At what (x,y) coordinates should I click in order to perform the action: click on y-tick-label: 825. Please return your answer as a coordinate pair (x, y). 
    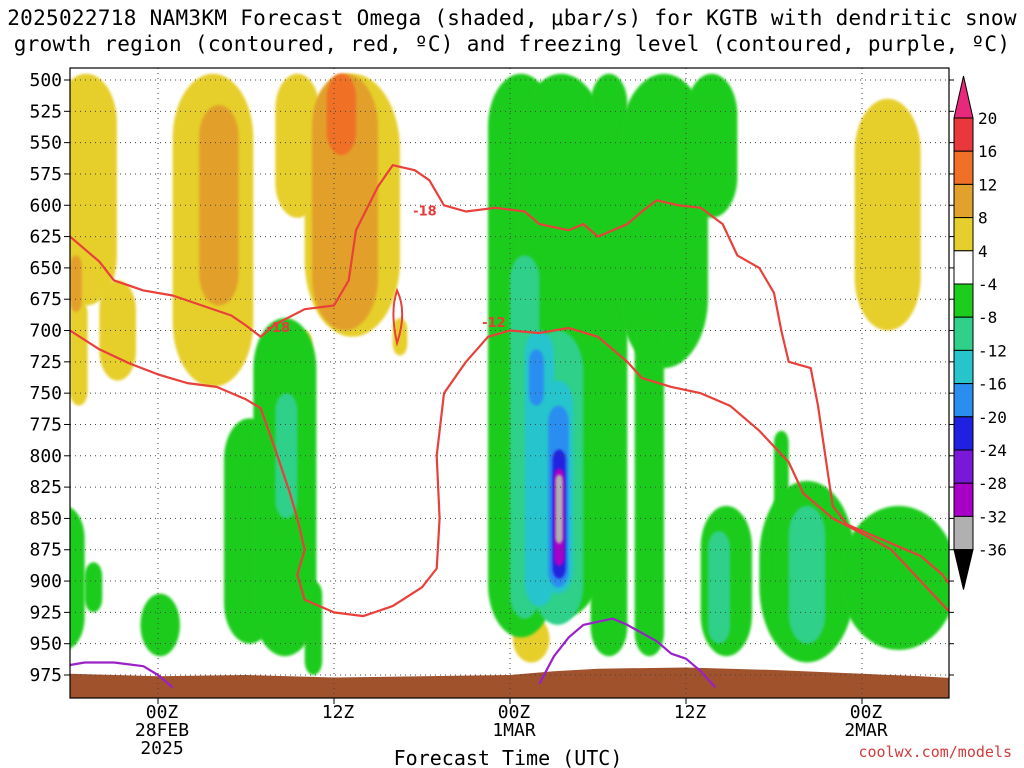
    Looking at the image, I should click on (45, 487).